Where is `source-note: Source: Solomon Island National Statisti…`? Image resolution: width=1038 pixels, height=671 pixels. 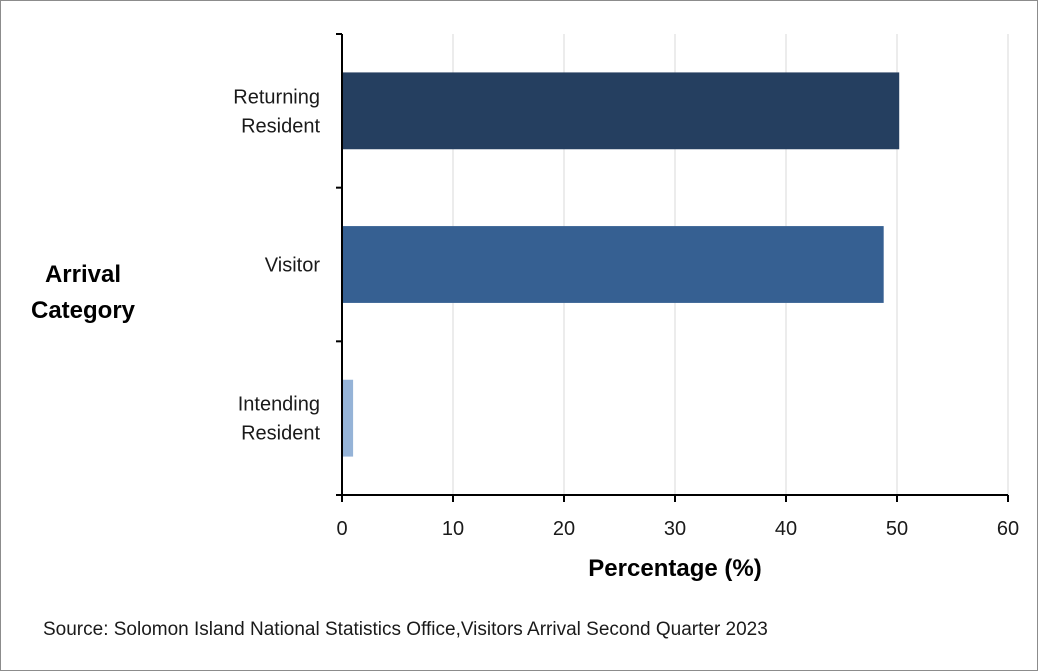
source-note: Source: Solomon Island National Statisti… is located at coordinates (405, 629).